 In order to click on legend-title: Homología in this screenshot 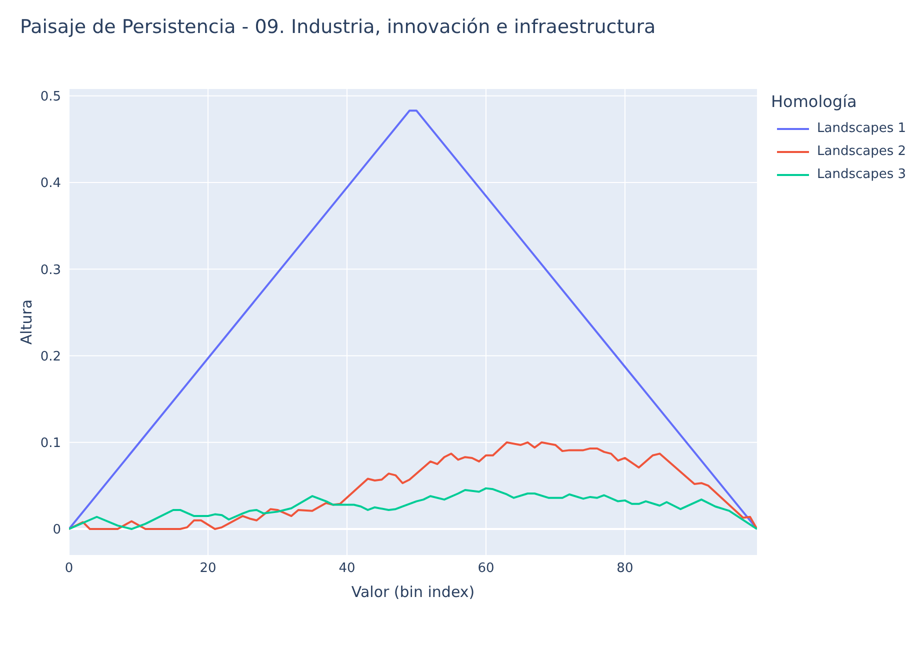, I will do `click(814, 101)`.